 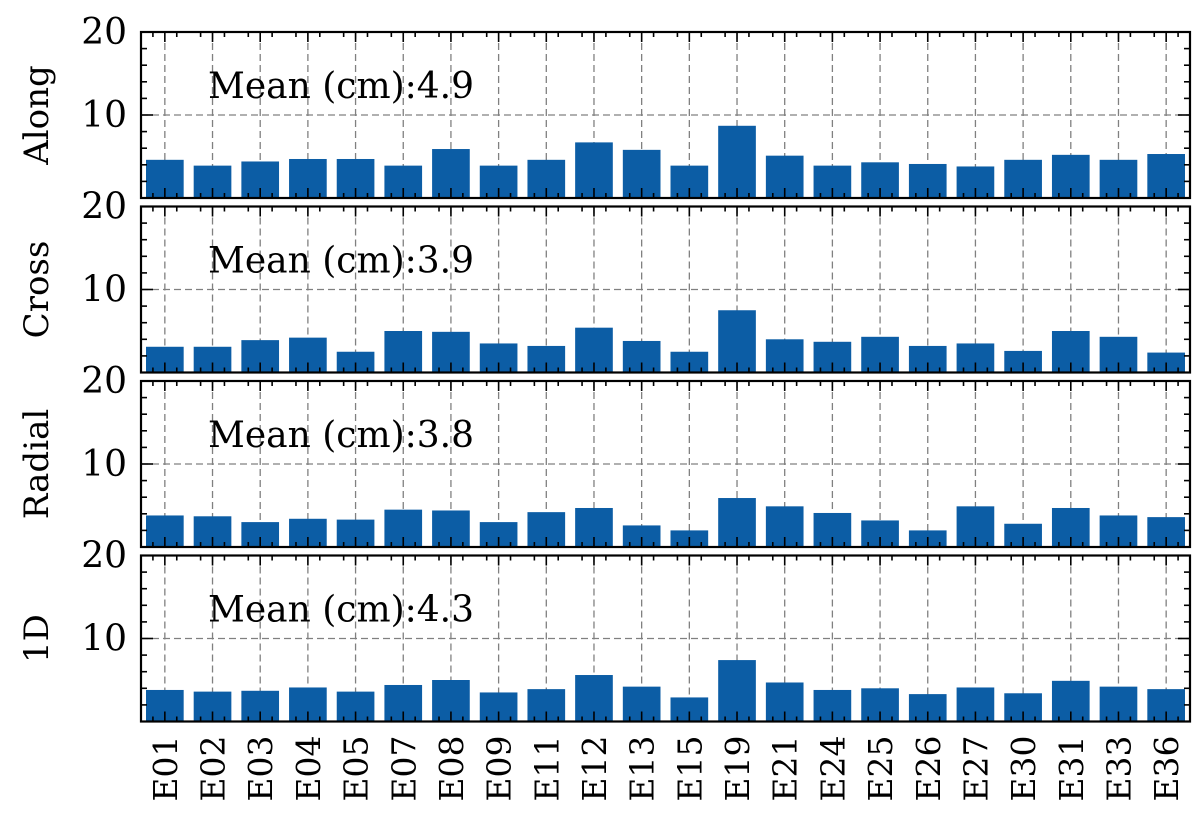 I want to click on ylabel: 1D, so click(x=37, y=638).